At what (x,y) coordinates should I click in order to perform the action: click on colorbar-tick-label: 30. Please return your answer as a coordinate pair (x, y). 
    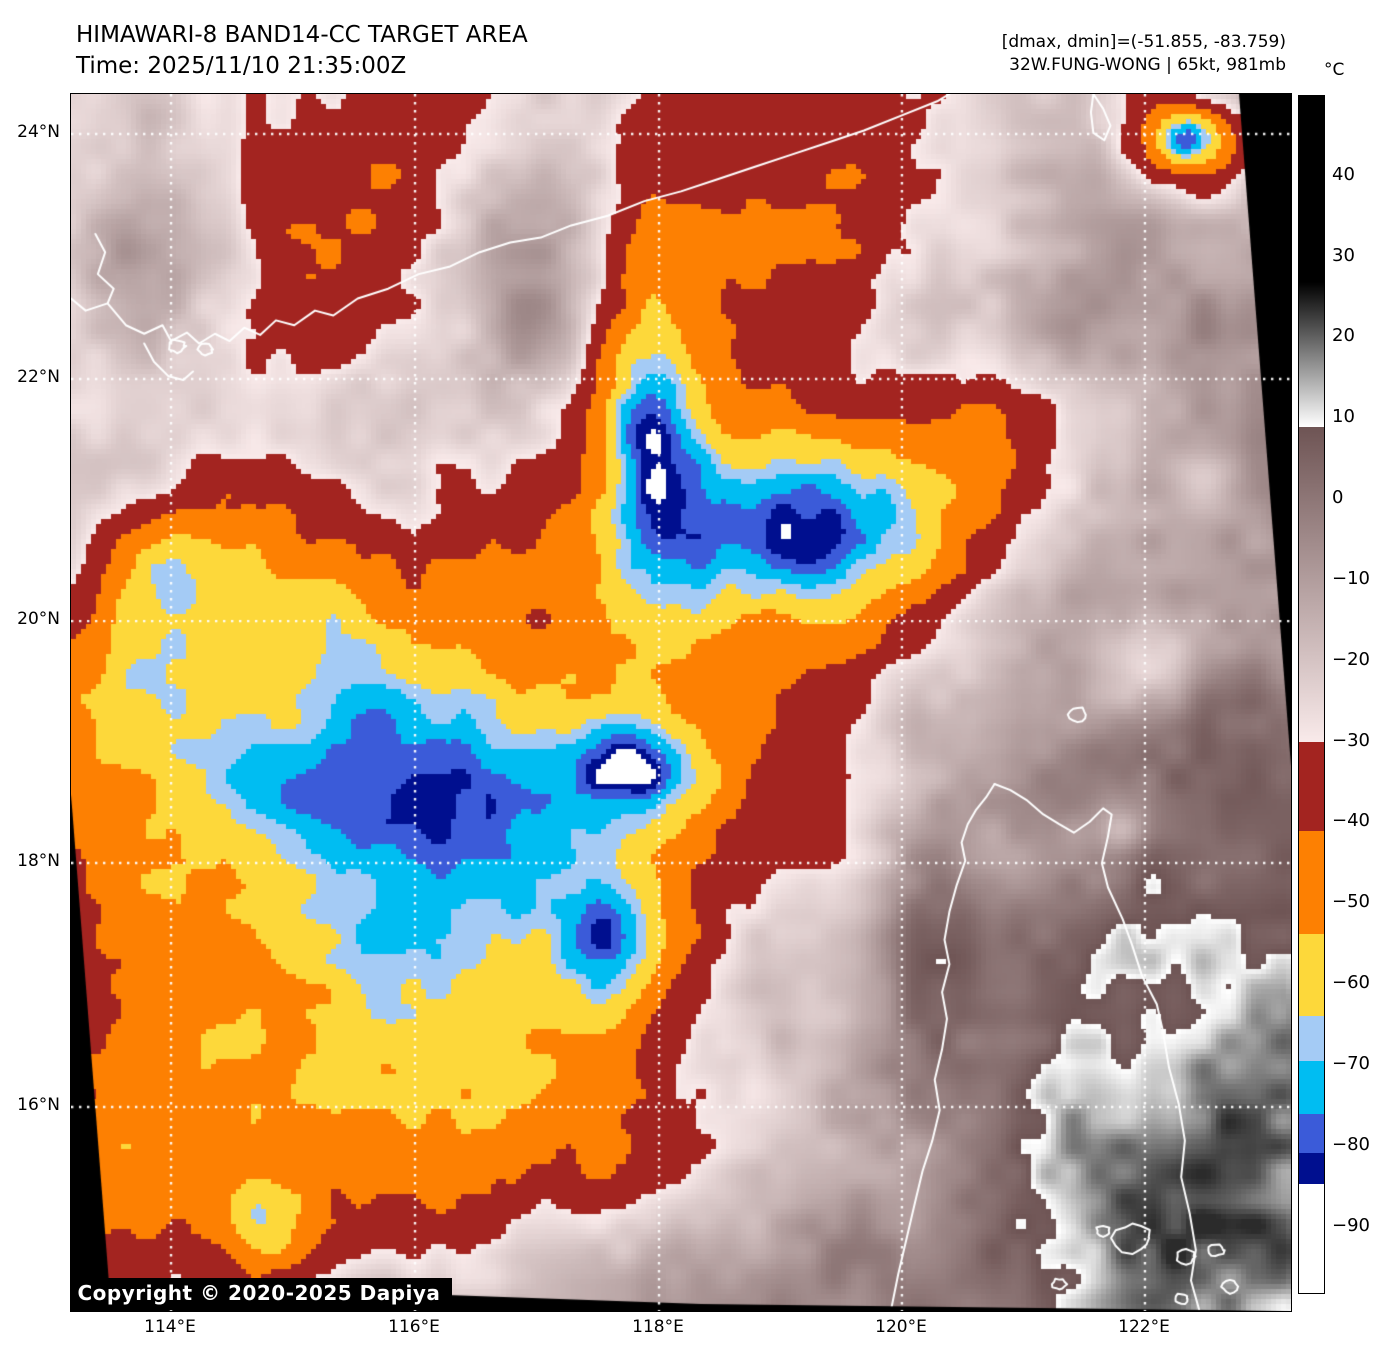
    Looking at the image, I should click on (1343, 255).